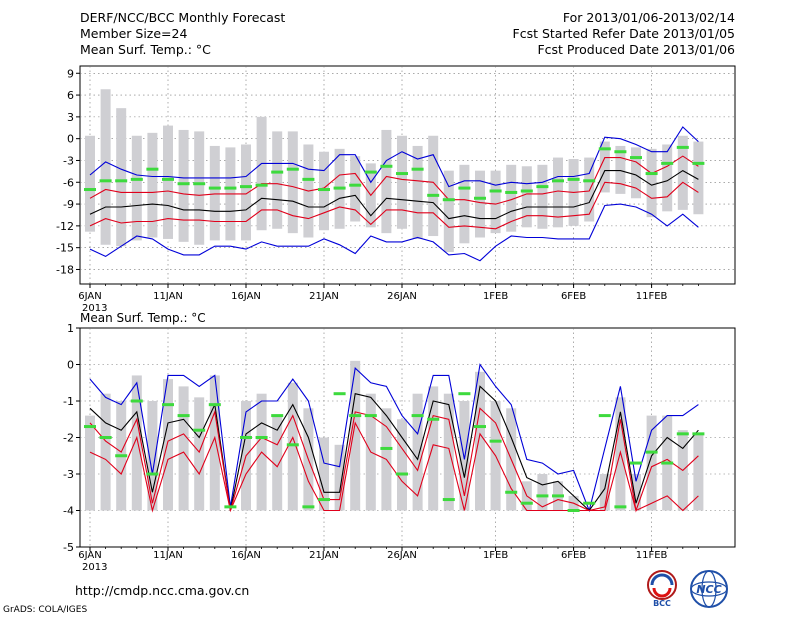 The image size is (800, 618). I want to click on y-tick-label: -3, so click(68, 474).